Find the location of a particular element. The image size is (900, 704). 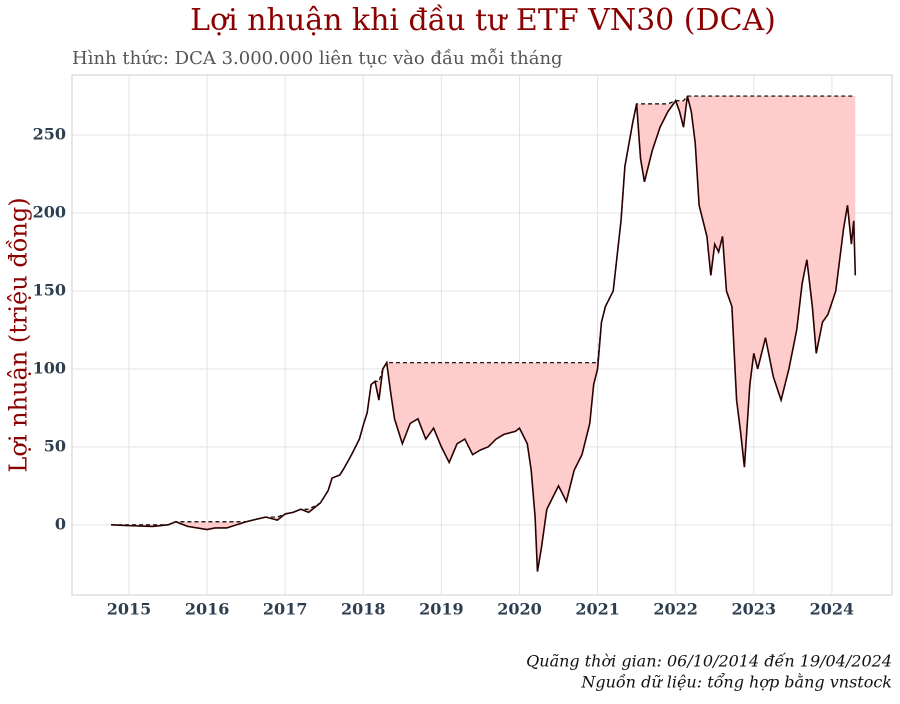

y-tick-label: 50 is located at coordinates (55, 445).